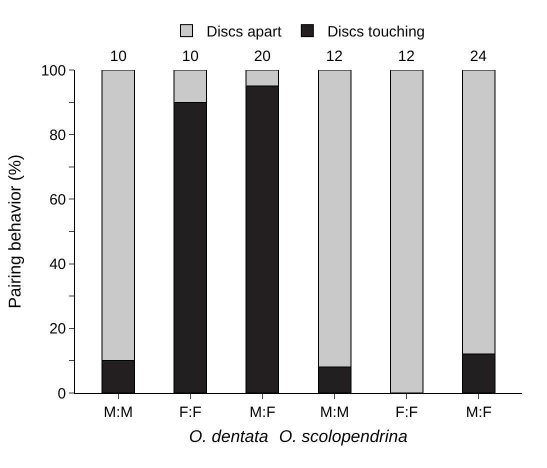 The height and width of the screenshot is (468, 547). What do you see at coordinates (57, 199) in the screenshot?
I see `y-tick-label: 60` at bounding box center [57, 199].